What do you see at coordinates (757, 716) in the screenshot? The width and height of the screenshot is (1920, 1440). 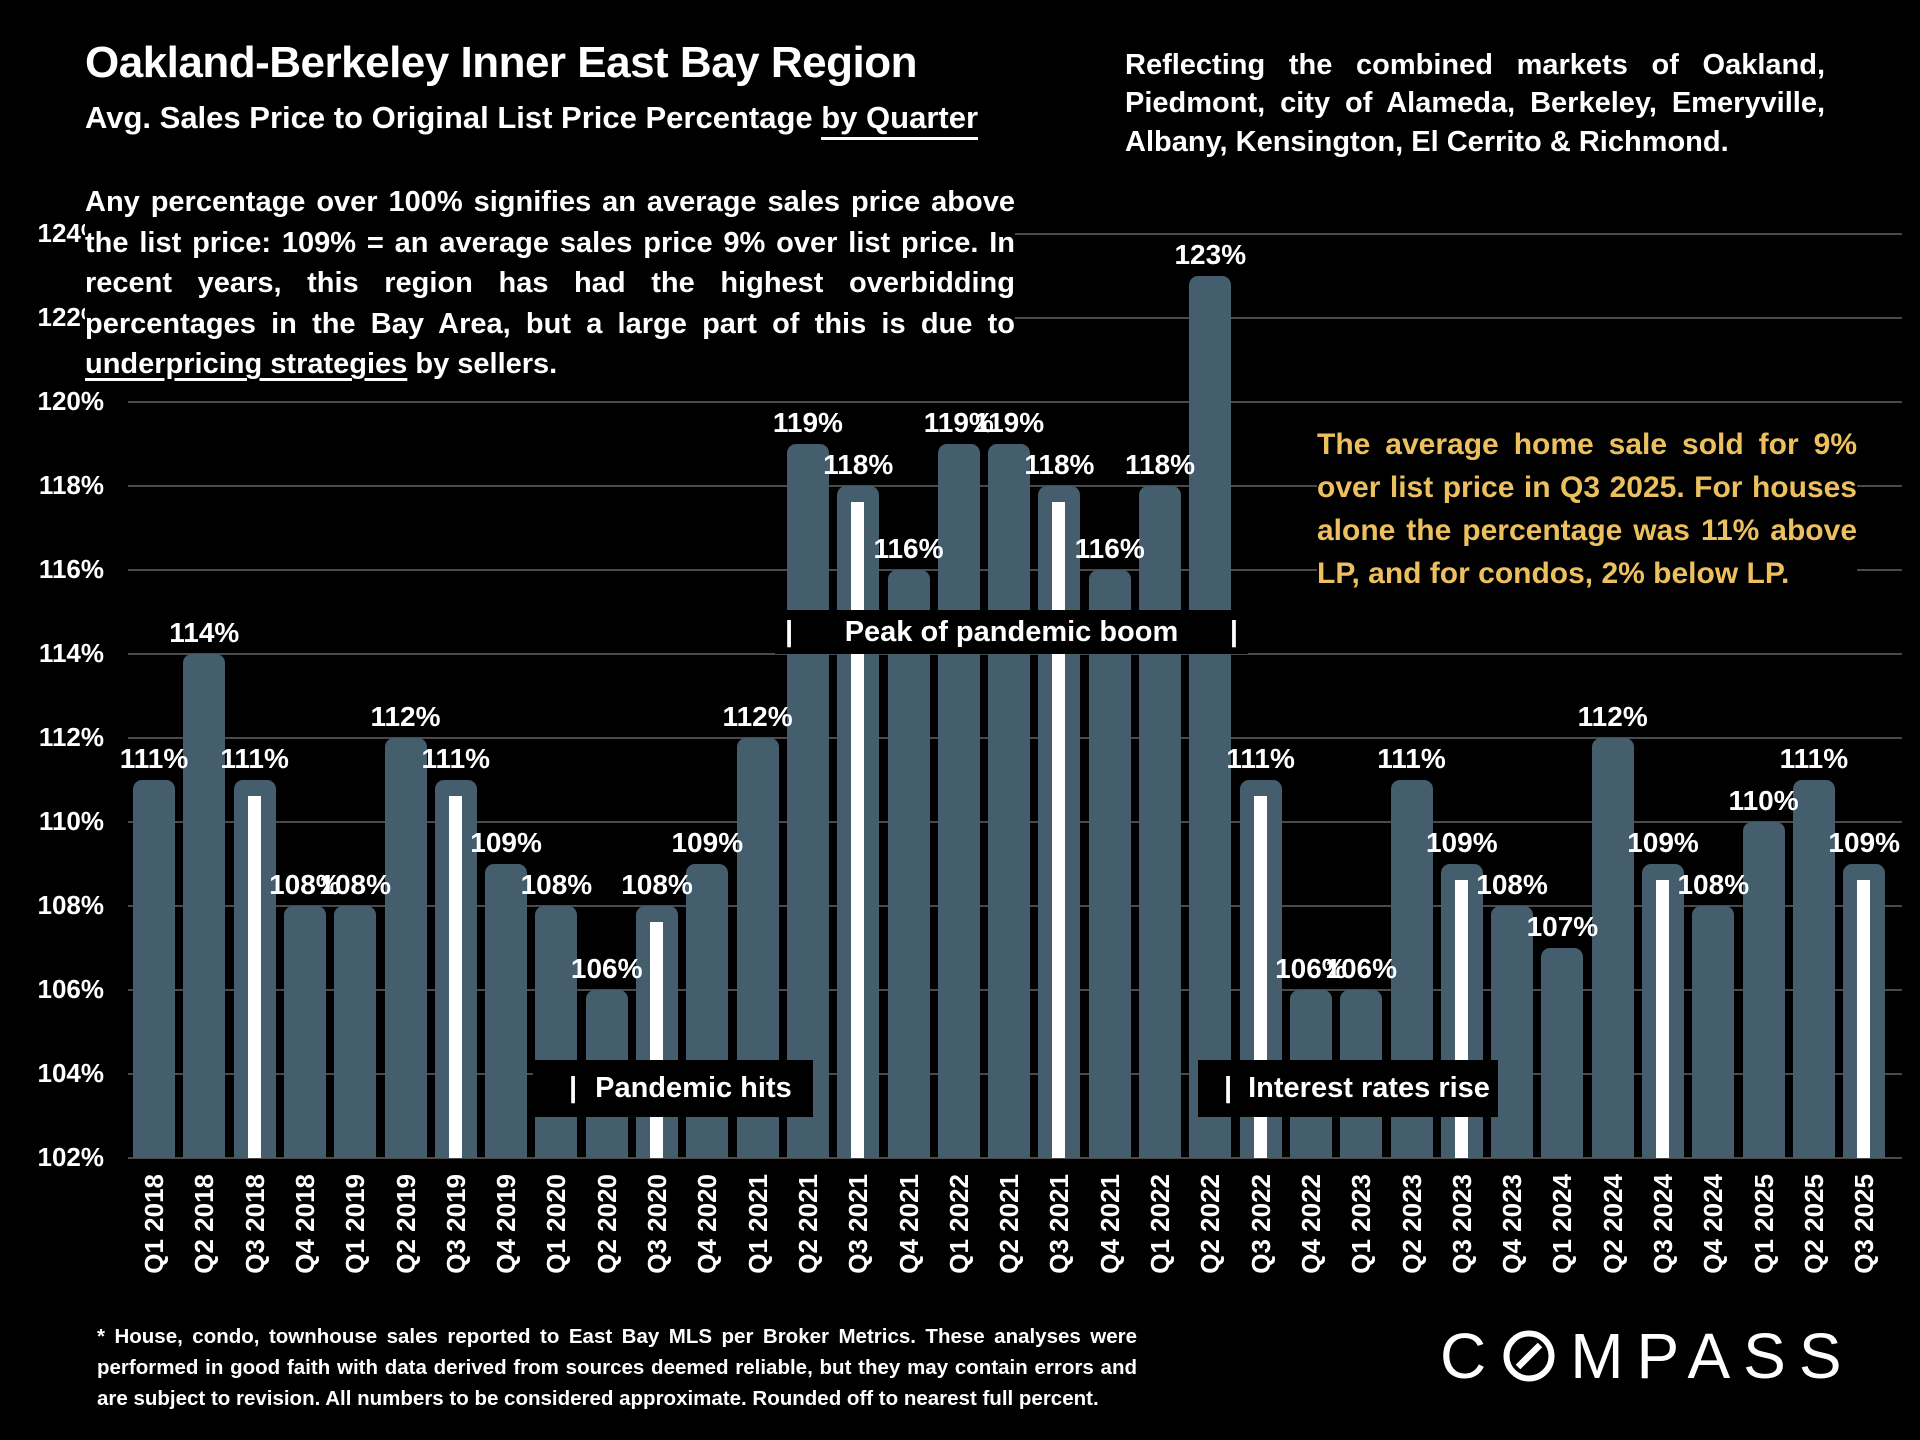 I see `bar-value-label: 112%` at bounding box center [757, 716].